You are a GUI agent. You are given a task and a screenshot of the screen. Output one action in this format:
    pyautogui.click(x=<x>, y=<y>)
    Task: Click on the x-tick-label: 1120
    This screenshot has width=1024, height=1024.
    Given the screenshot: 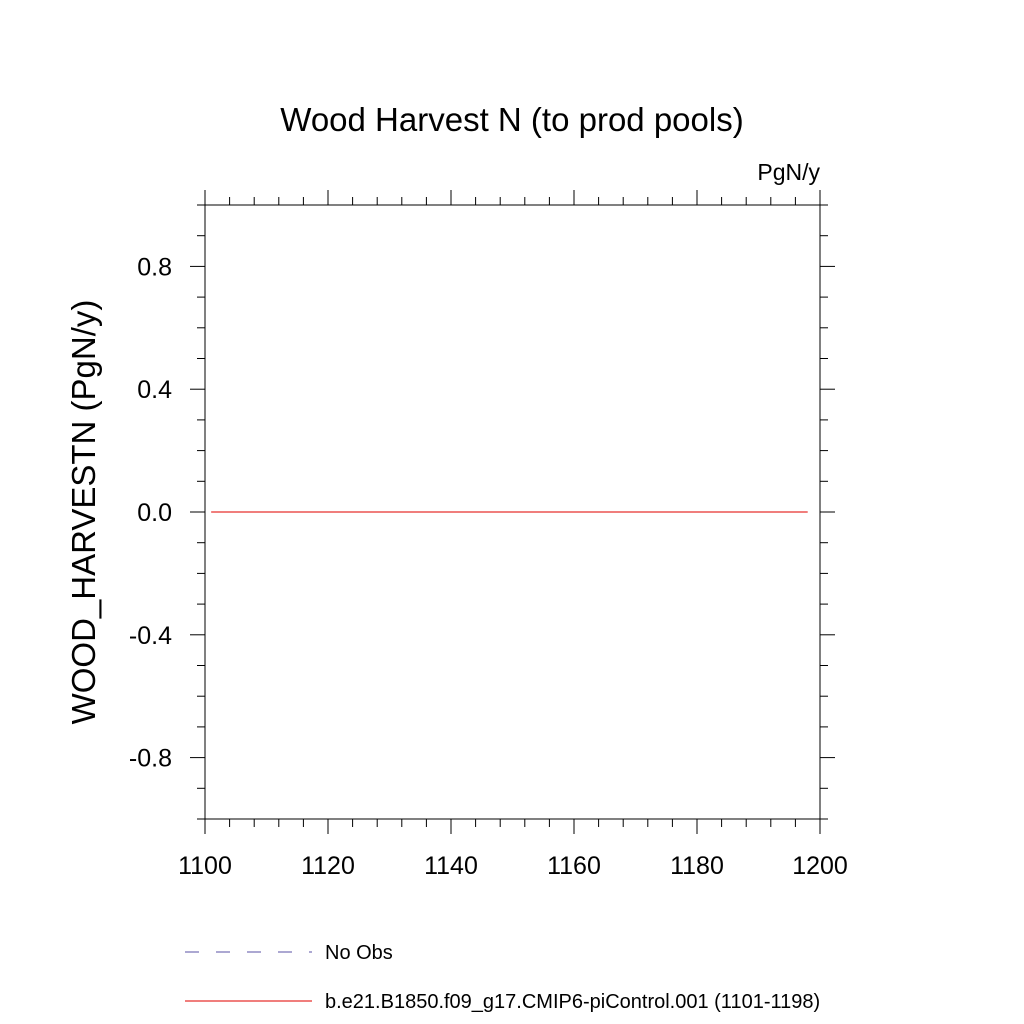 What is the action you would take?
    pyautogui.click(x=328, y=866)
    